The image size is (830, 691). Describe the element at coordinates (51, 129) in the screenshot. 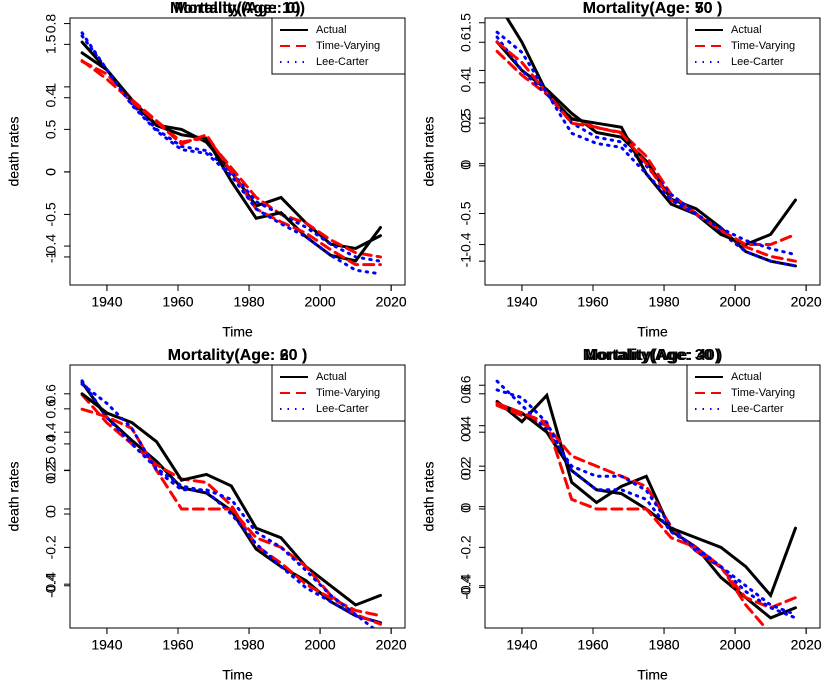

I see `y-tick-label: 0.5` at that location.